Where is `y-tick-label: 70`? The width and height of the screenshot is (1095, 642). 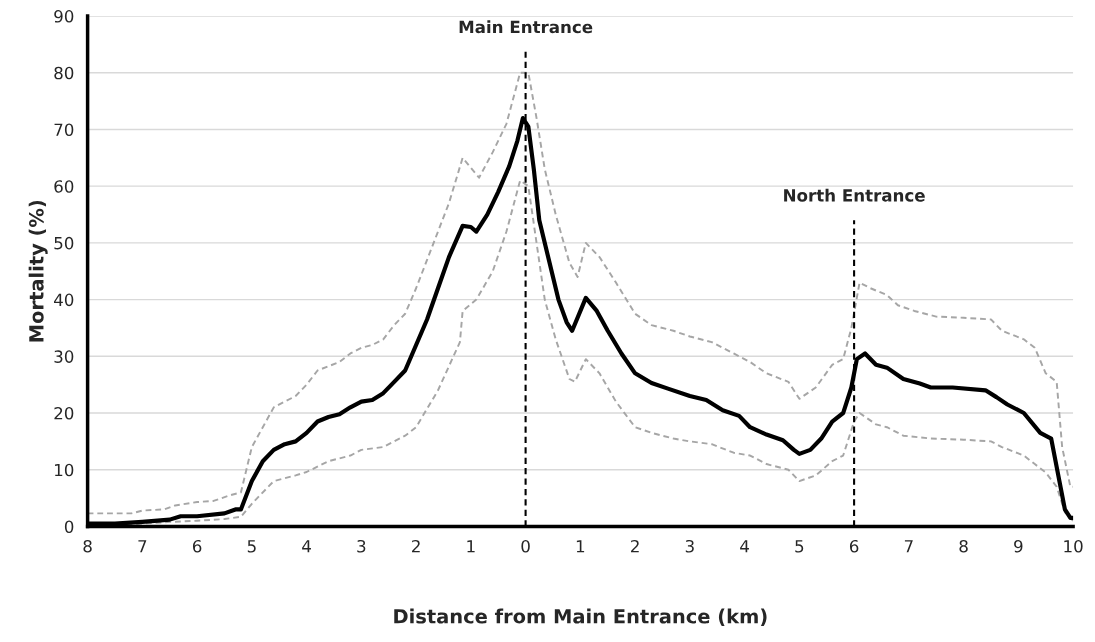
y-tick-label: 70 is located at coordinates (64, 130).